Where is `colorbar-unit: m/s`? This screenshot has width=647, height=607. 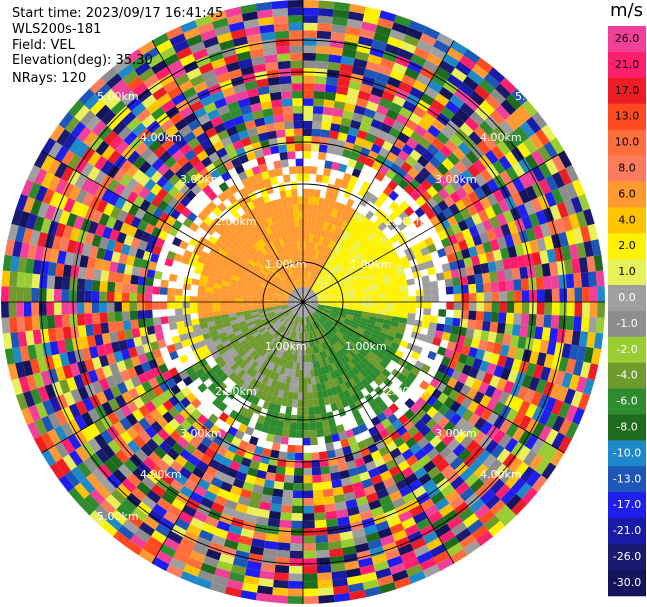
colorbar-unit: m/s is located at coordinates (626, 10).